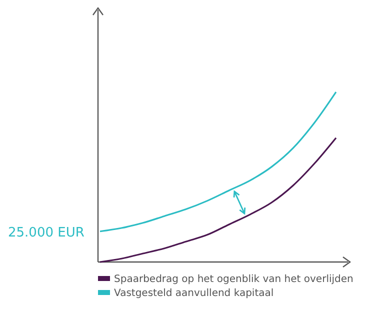  Describe the element at coordinates (46, 232) in the screenshot. I see `text: 25.000 EUR` at that location.